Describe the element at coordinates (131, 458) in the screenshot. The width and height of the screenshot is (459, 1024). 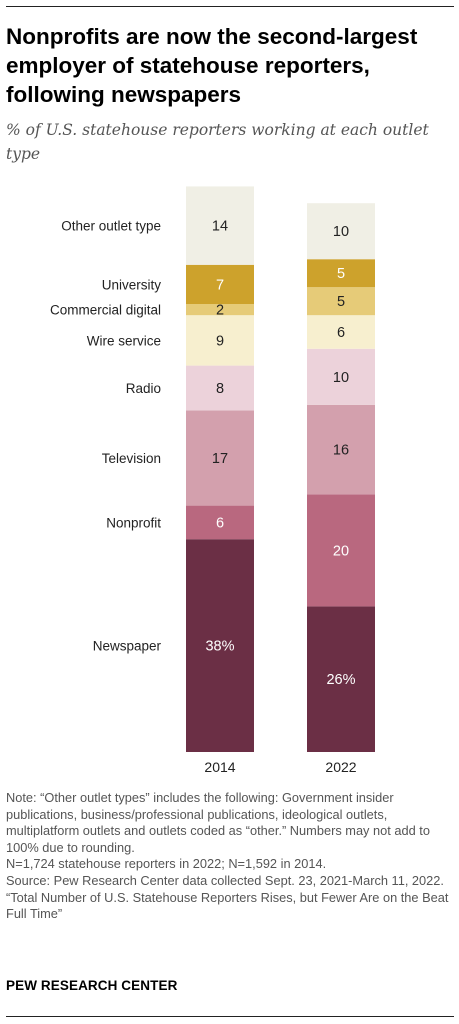
I see `category-label-television: Television` at that location.